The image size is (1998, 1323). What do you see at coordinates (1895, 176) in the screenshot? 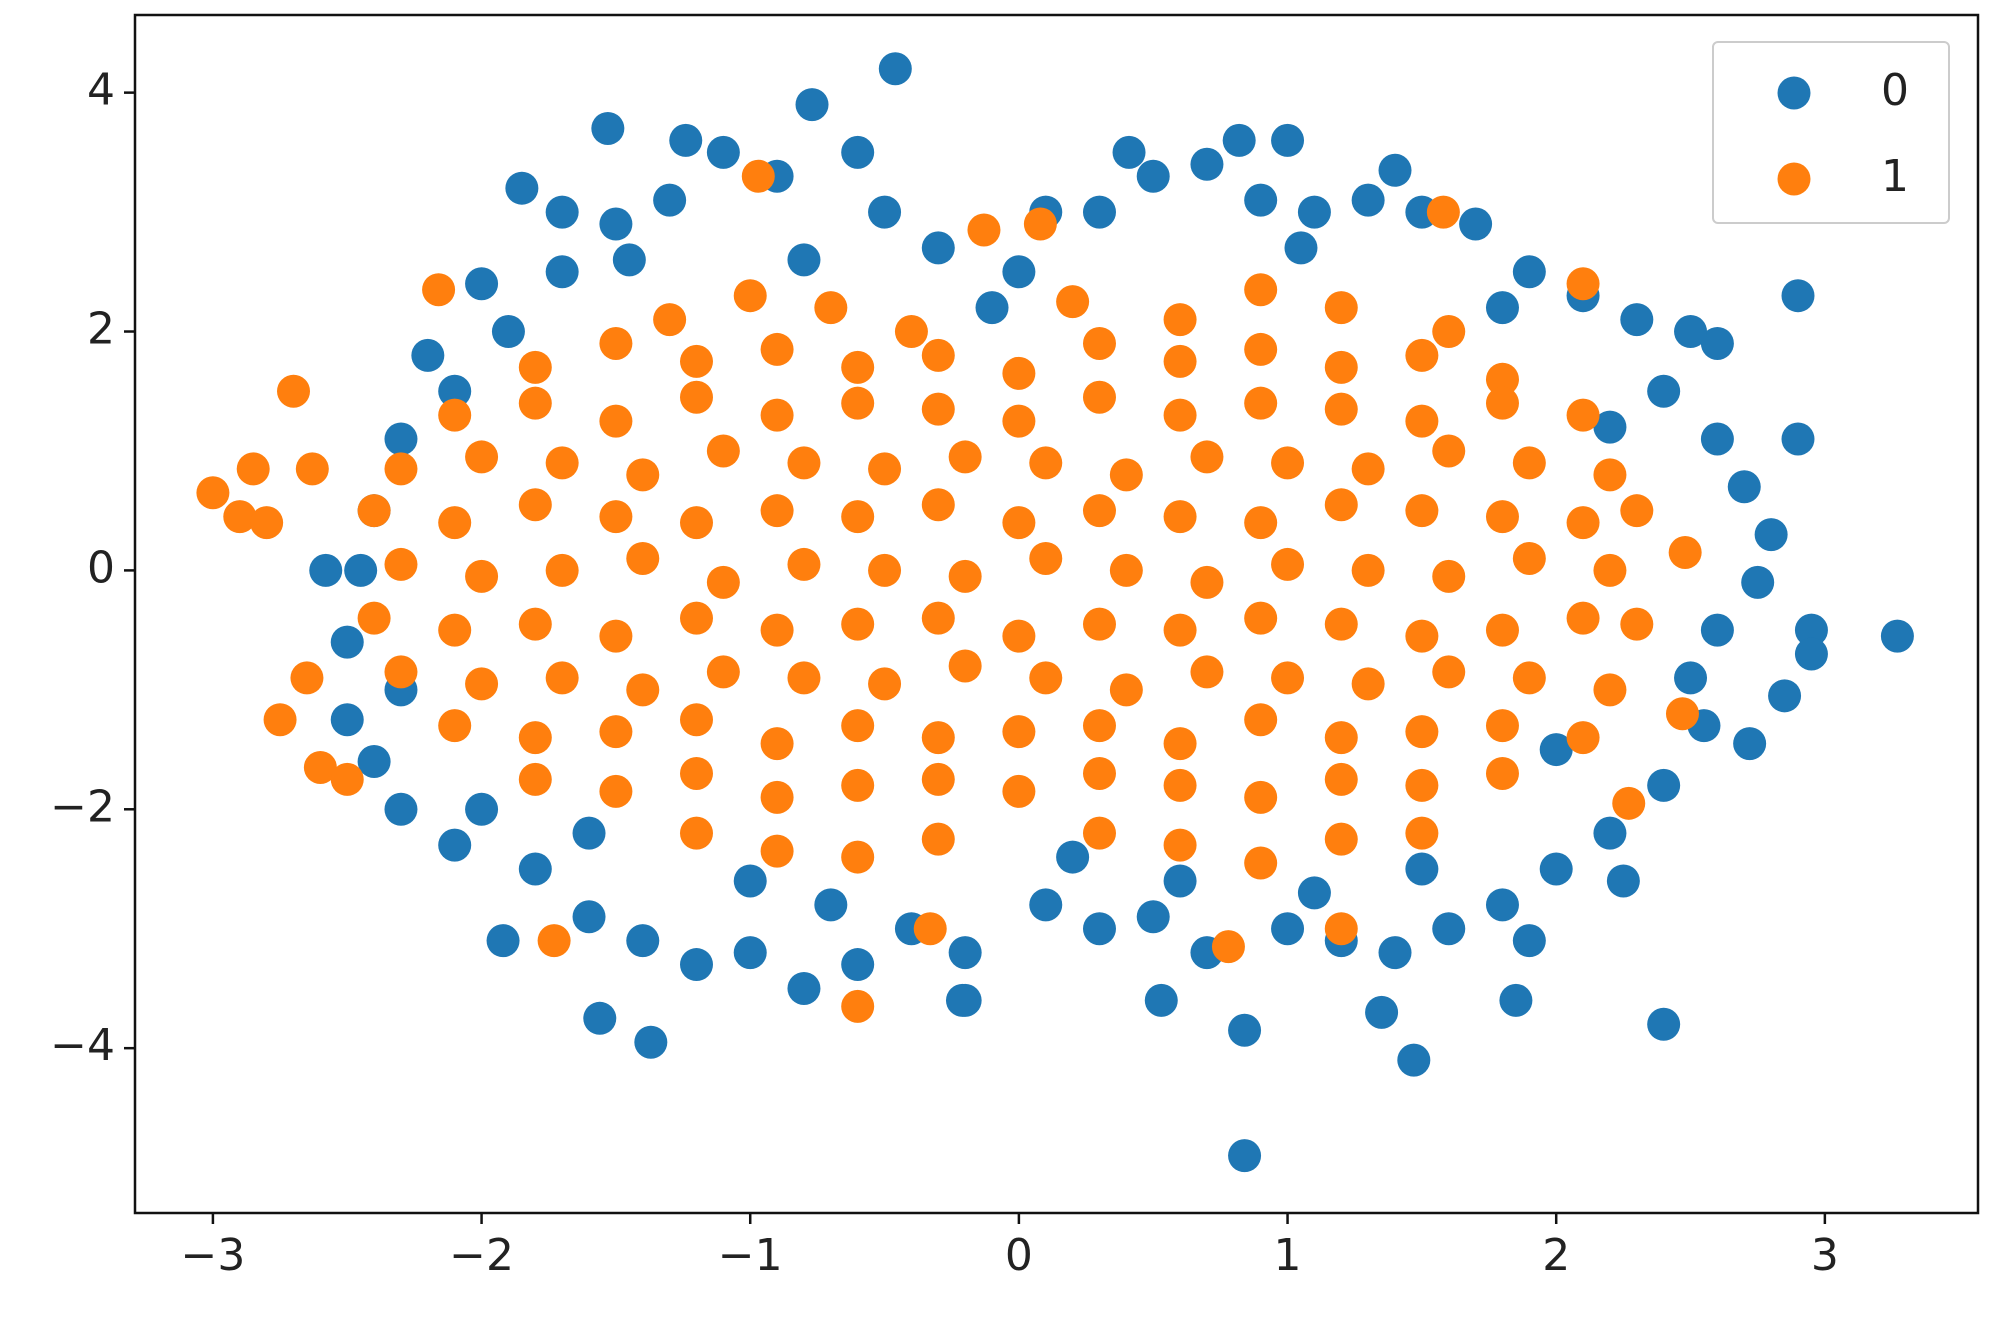
I see `legend-label: 1` at bounding box center [1895, 176].